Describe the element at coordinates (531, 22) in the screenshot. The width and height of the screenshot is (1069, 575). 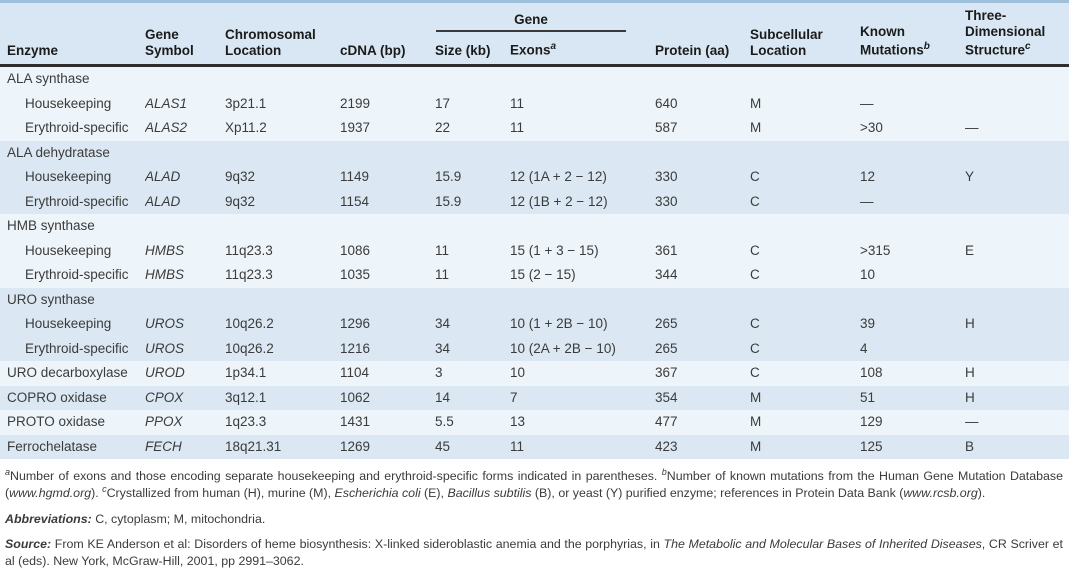
I see `gene-column-group-header: Gene` at that location.